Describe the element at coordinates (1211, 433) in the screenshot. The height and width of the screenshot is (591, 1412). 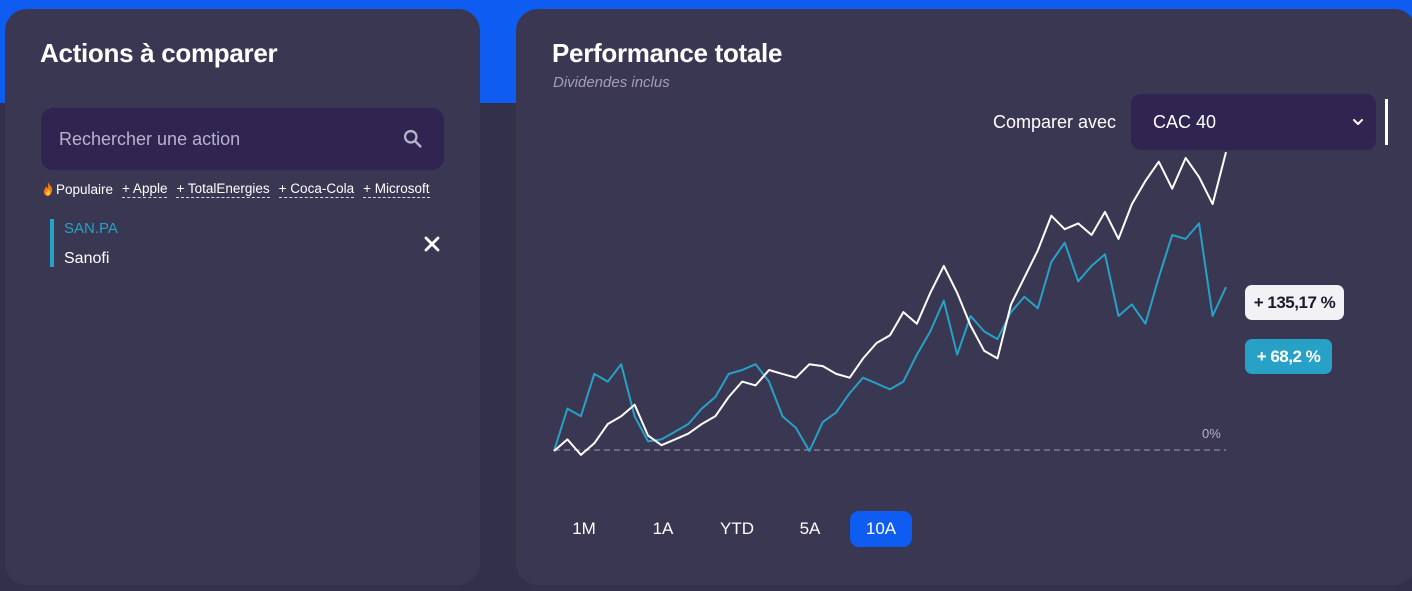
I see `zero-label: 0%` at that location.